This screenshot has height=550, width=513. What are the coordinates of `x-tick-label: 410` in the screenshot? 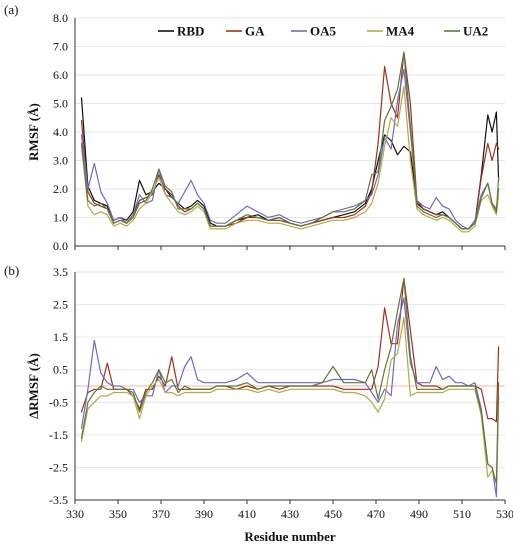 It's located at (247, 514).